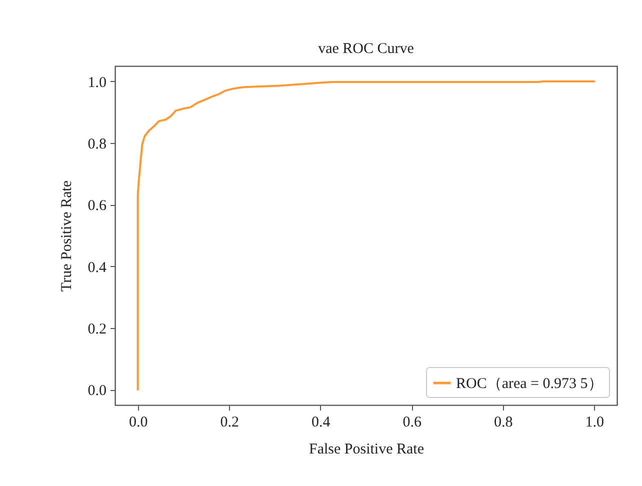 Image resolution: width=642 pixels, height=486 pixels. Describe the element at coordinates (503, 422) in the screenshot. I see `x-tick-label: 0.8` at that location.